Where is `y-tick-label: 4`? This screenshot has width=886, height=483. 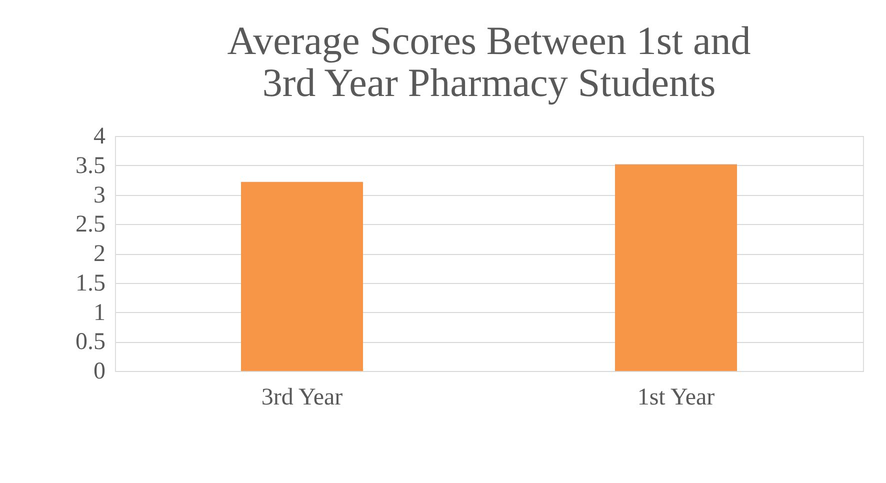
y-tick-label: 4 is located at coordinates (100, 137).